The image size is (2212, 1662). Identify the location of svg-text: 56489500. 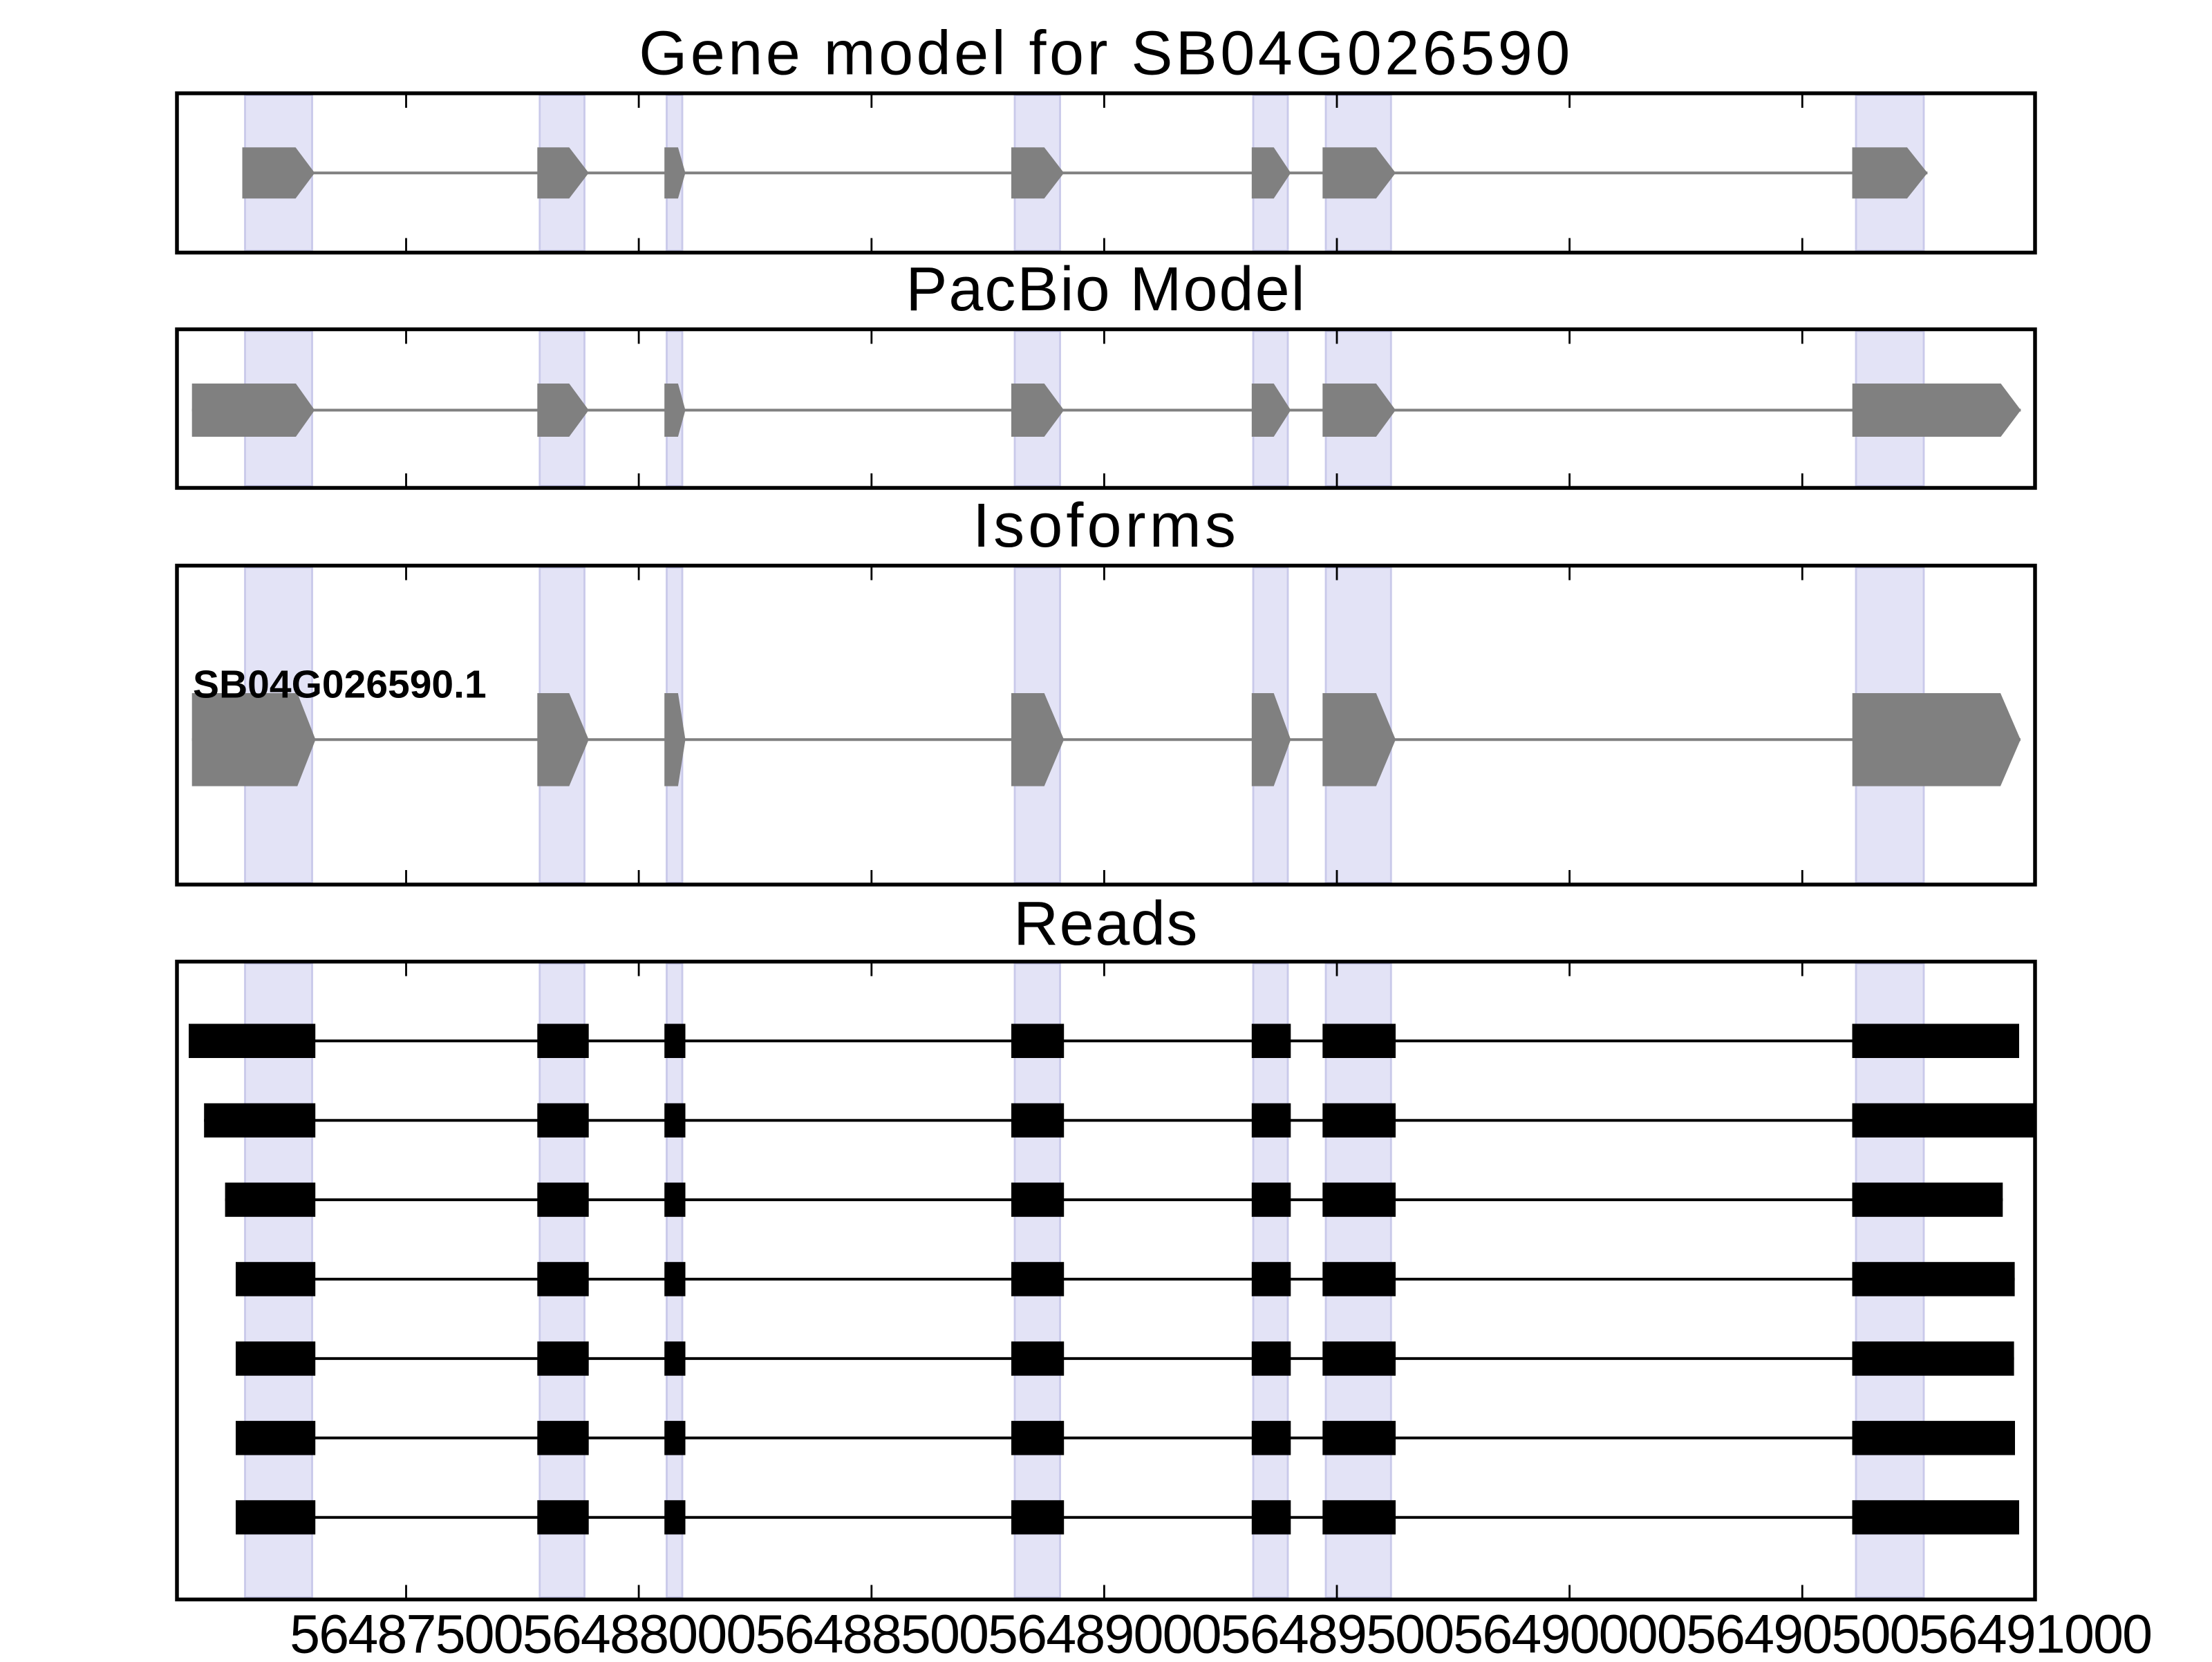
(1337, 1631).